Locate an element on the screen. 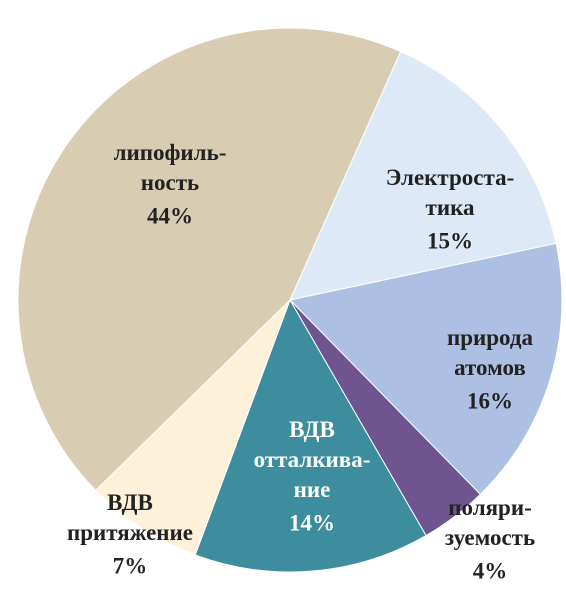 Image resolution: width=566 pixels, height=592 pixels. label-line: отталкива- is located at coordinates (312, 459).